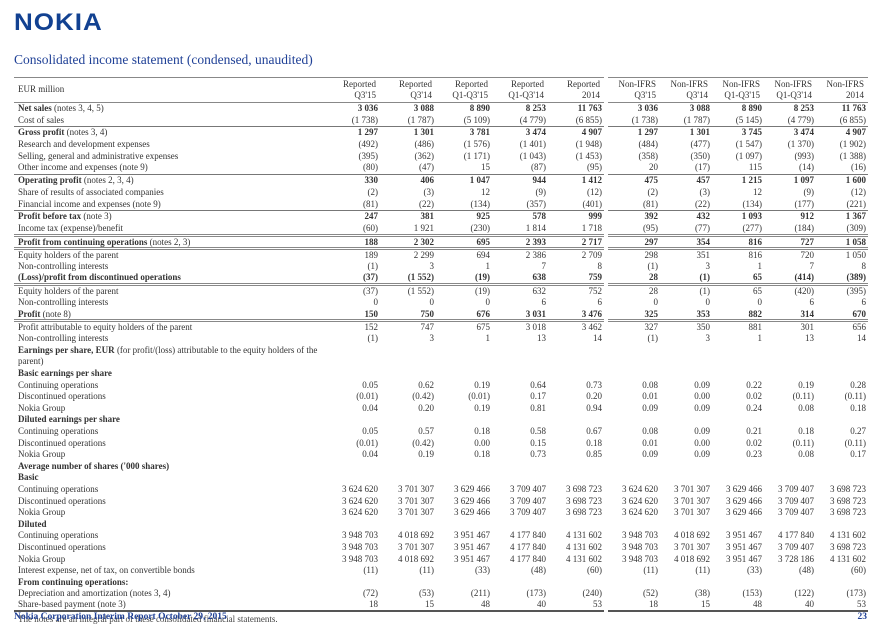  I want to click on value-cell: 0.58, so click(538, 430).